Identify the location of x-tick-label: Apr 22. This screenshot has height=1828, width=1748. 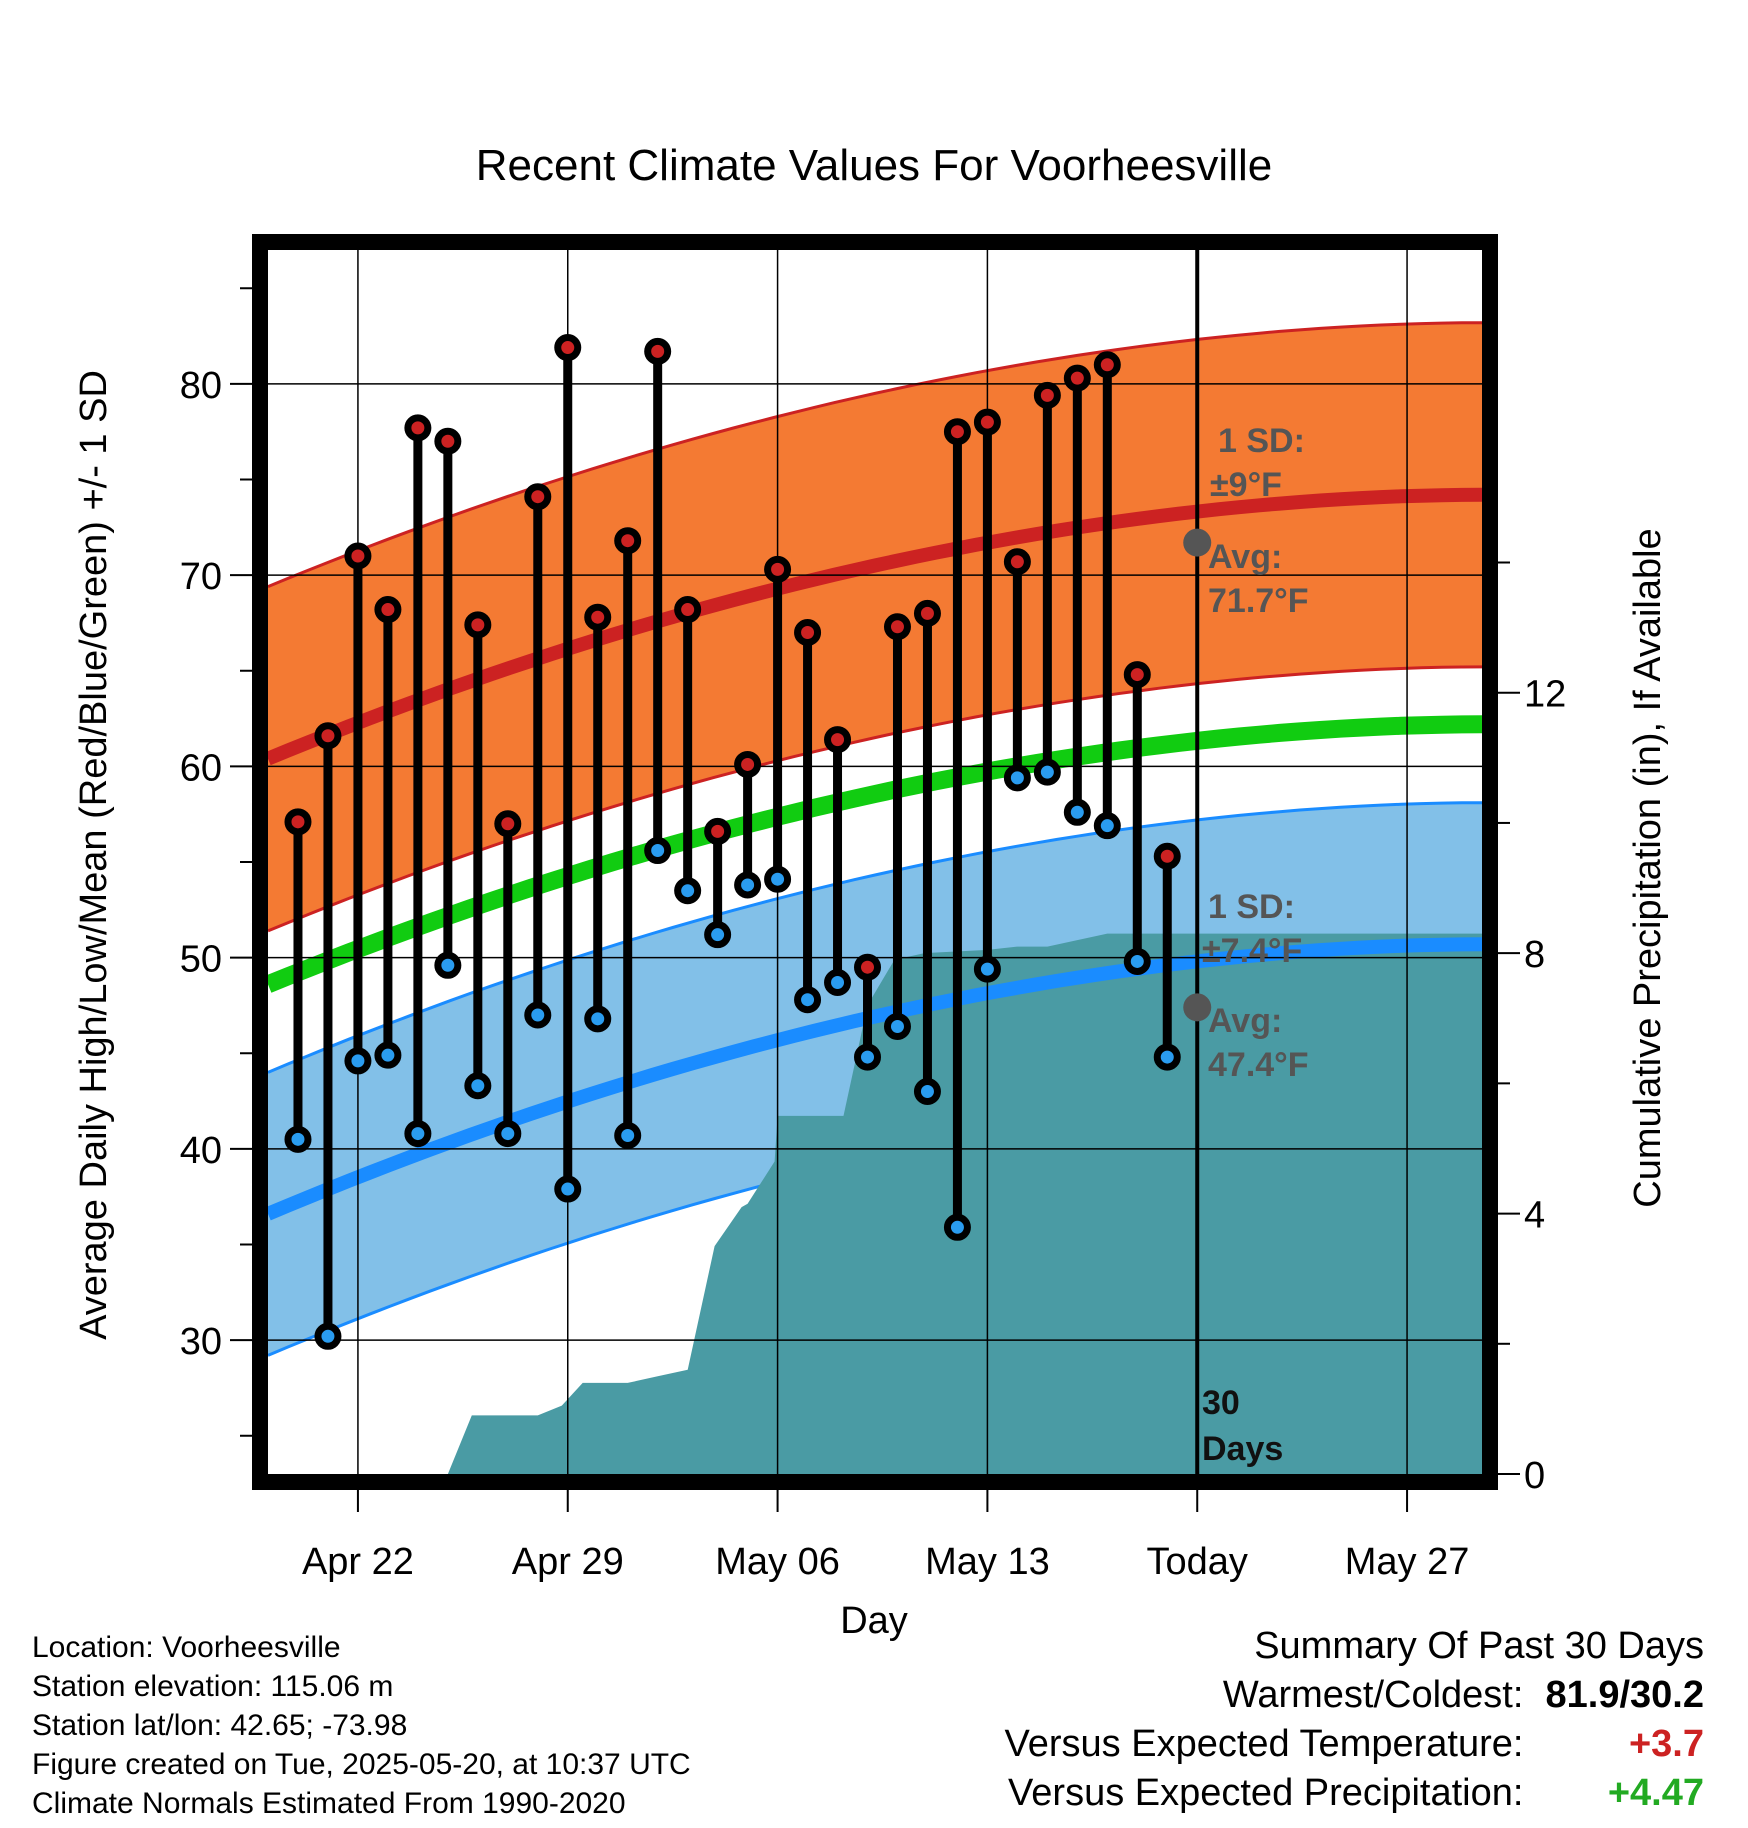
(358, 1562).